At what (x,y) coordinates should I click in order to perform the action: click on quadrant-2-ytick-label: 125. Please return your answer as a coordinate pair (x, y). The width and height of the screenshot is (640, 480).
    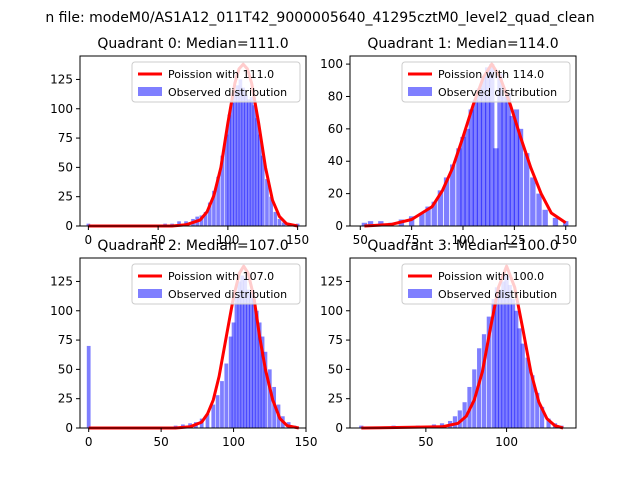
    Looking at the image, I should click on (61, 281).